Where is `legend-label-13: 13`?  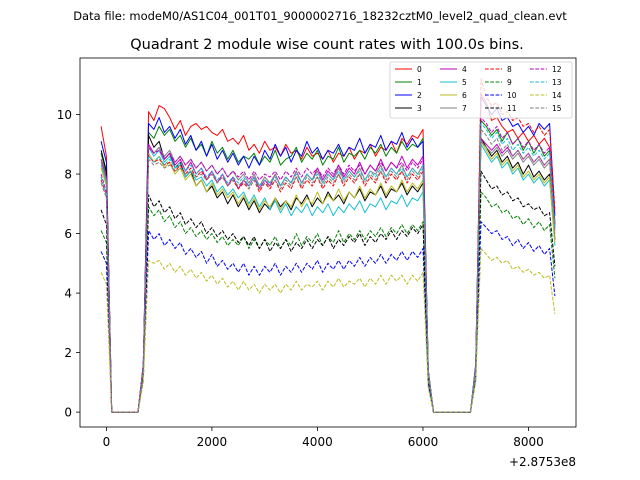
legend-label-13: 13 is located at coordinates (557, 82).